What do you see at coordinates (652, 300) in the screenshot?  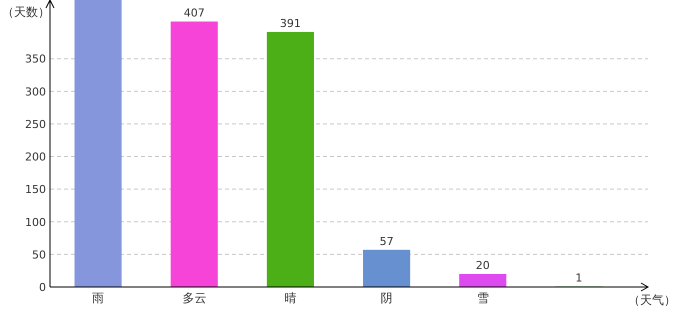 I see `x-axis-title: （天气）` at bounding box center [652, 300].